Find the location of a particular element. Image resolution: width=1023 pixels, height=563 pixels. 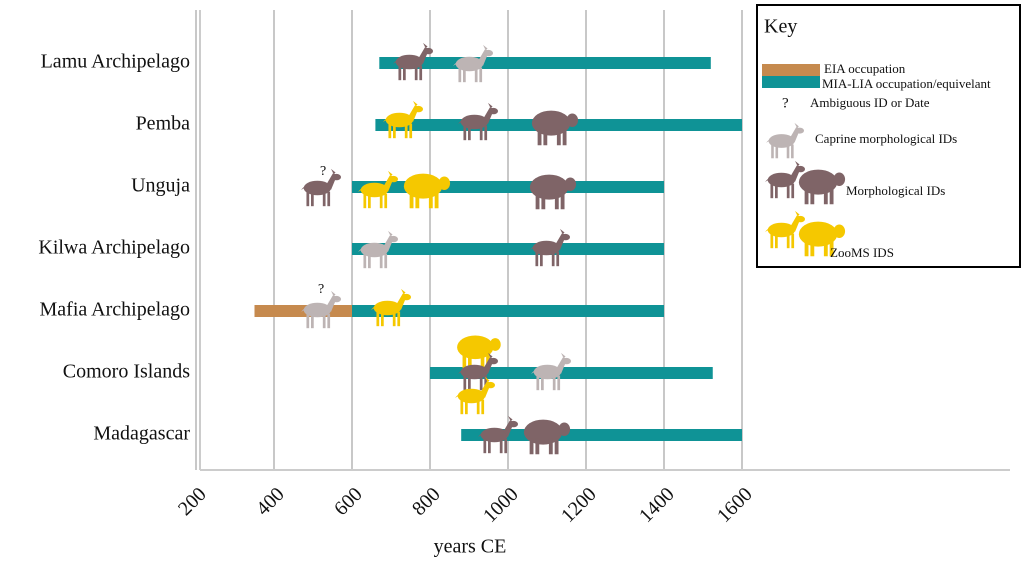

goat-icon is located at coordinates (475, 395).